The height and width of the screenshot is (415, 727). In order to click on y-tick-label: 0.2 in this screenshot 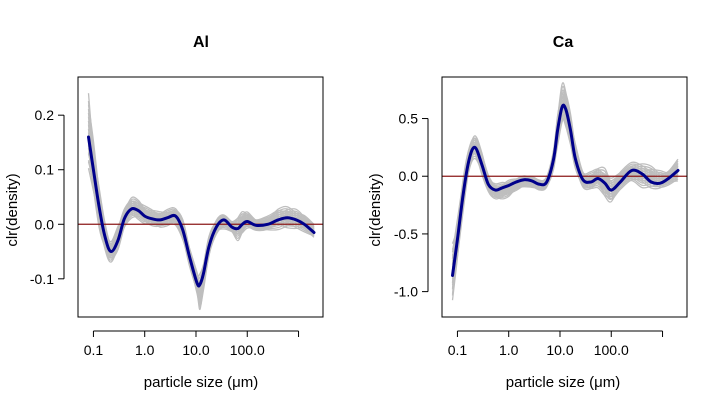, I will do `click(45, 115)`.